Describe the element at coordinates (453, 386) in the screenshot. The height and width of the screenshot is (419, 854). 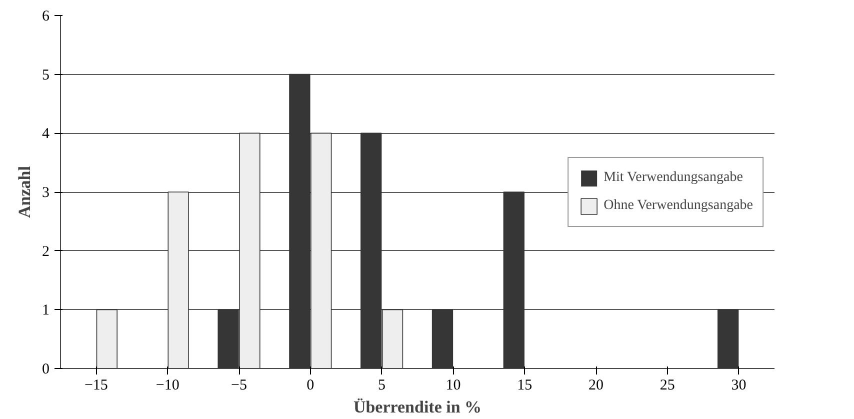
I see `x-tick-label: 10` at that location.